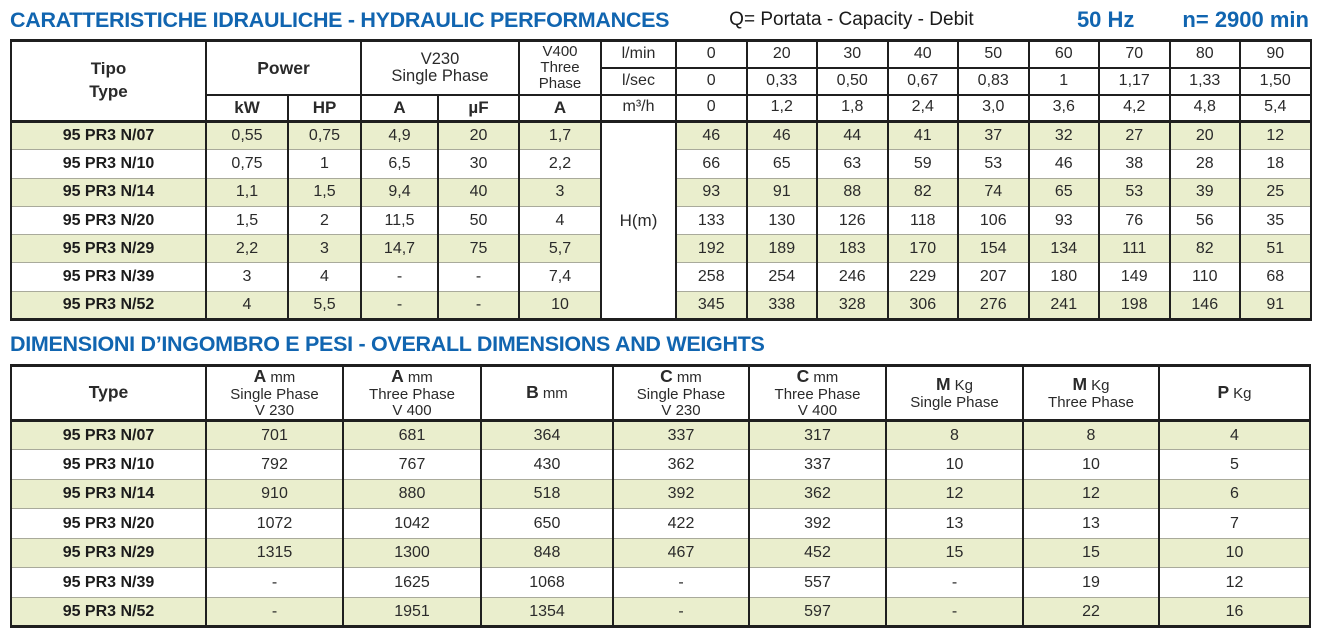 This screenshot has width=1319, height=634. I want to click on head-value: 76, so click(1134, 221).